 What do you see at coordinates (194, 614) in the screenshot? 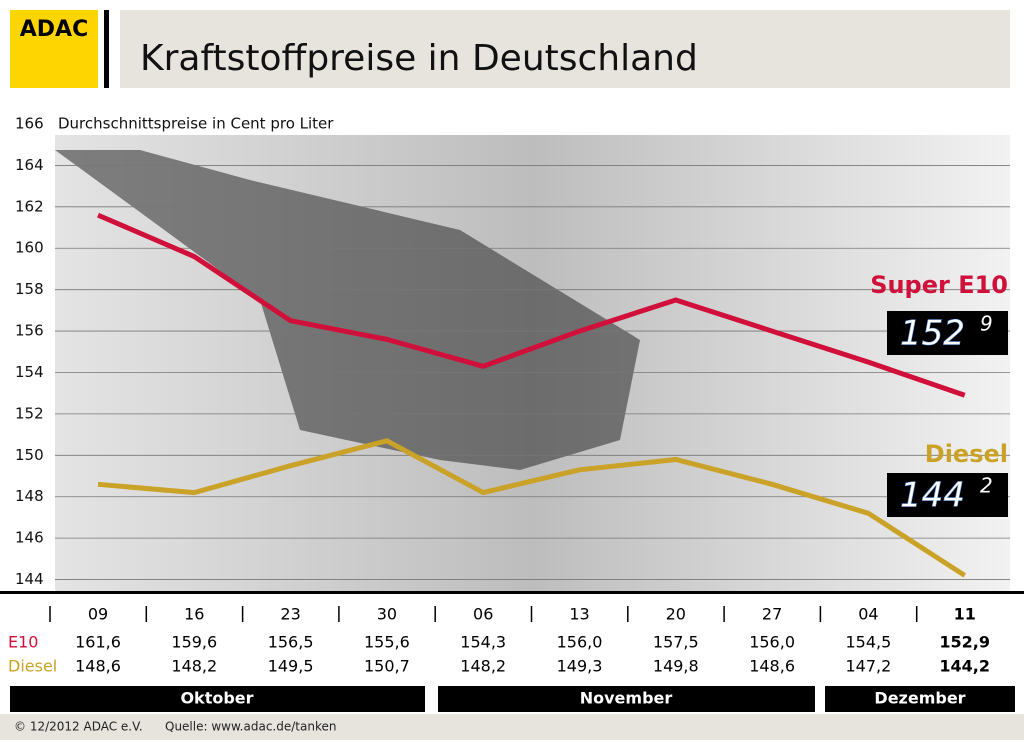
I see `x-tick-label: 16` at bounding box center [194, 614].